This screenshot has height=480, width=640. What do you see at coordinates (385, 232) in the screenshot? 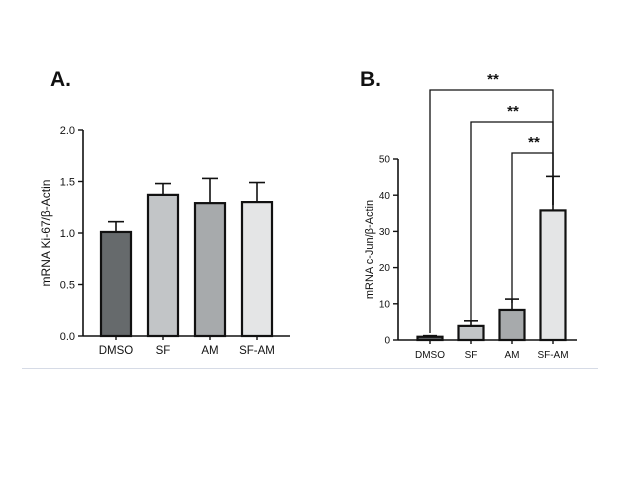
I see `y-tick-label: 30` at bounding box center [385, 232].